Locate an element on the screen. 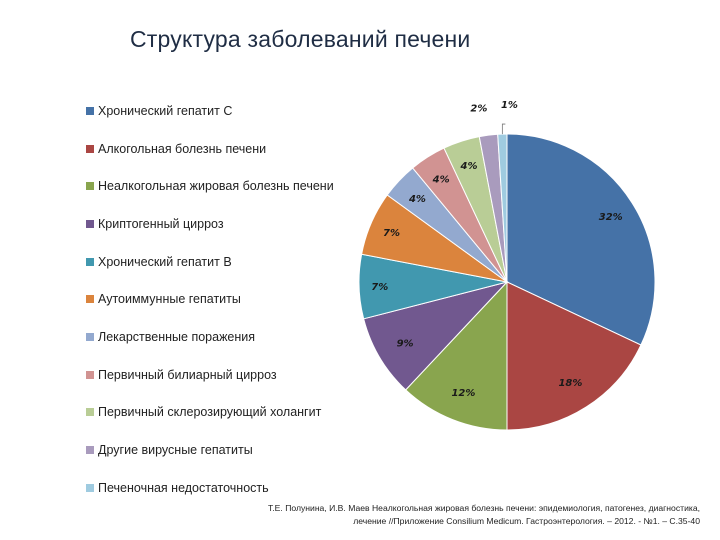 Image resolution: width=720 pixels, height=540 pixels. chart-title: Структура заболеваний печени is located at coordinates (300, 39).